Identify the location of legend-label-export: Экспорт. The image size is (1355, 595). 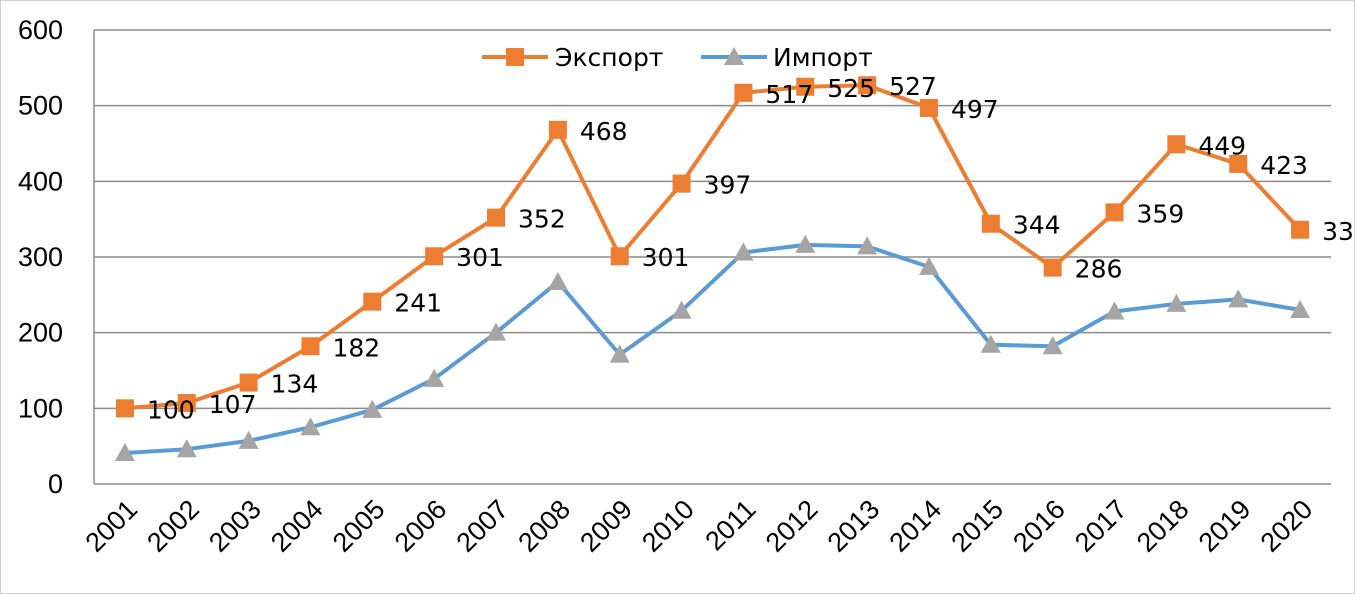
(609, 57).